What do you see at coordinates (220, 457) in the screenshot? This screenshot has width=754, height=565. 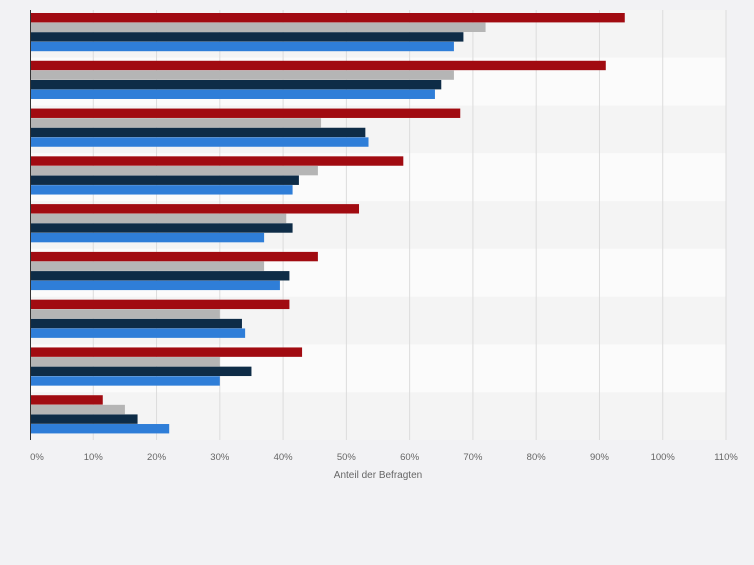 I see `x-tick-label: 30%` at bounding box center [220, 457].